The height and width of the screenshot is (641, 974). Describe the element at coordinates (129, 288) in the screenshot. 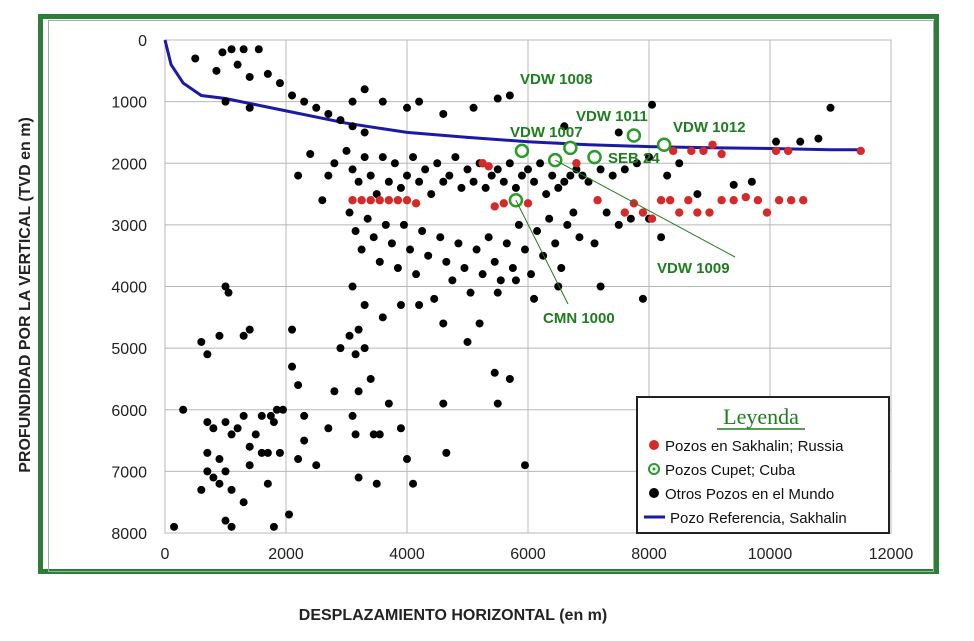

I see `y-tick-label: 4000` at that location.